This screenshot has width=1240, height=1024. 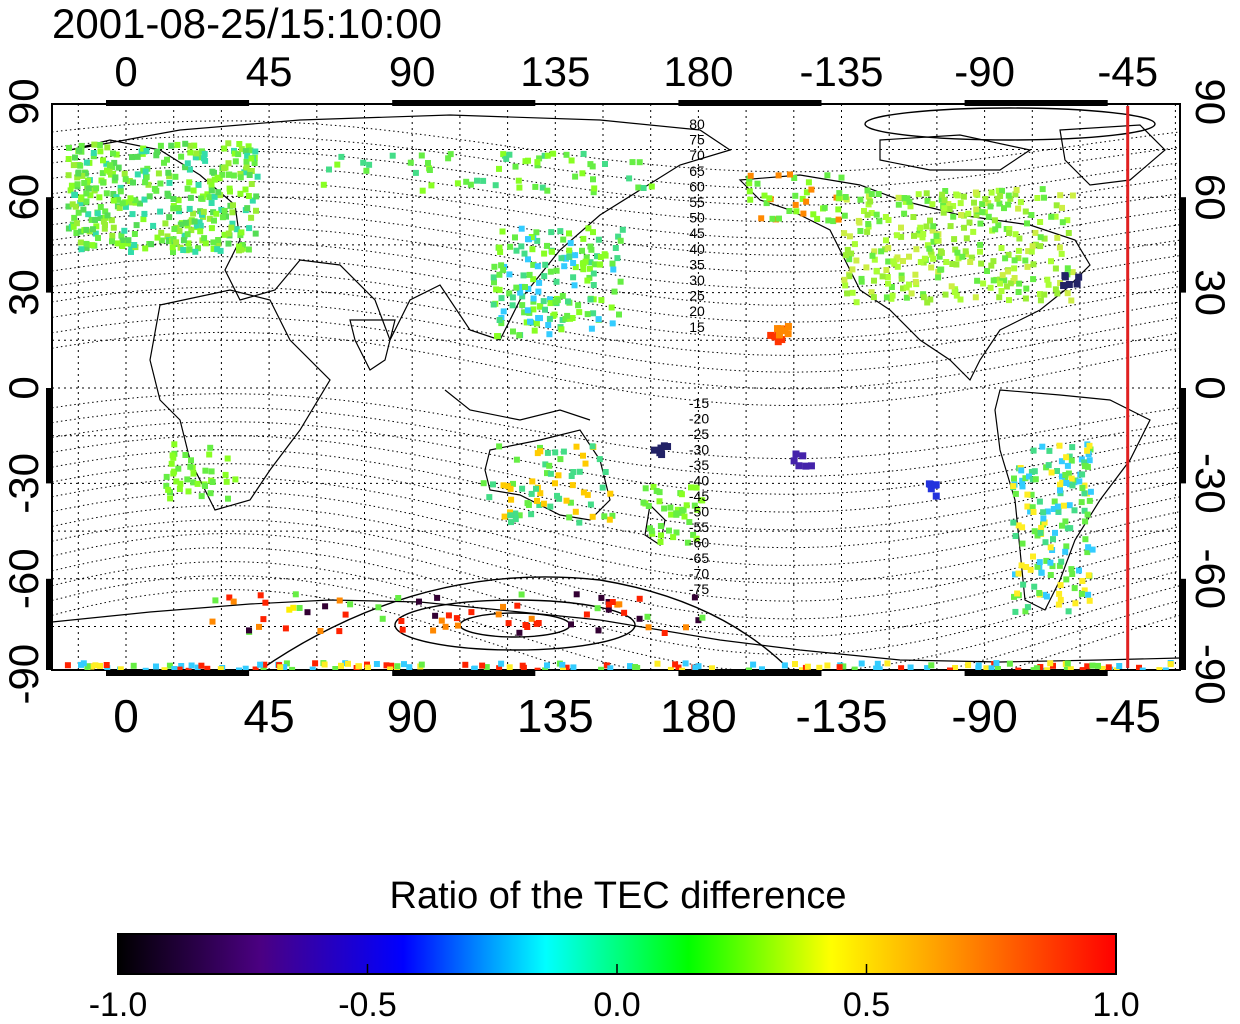 I want to click on north-pole-oval, so click(x=1010, y=124).